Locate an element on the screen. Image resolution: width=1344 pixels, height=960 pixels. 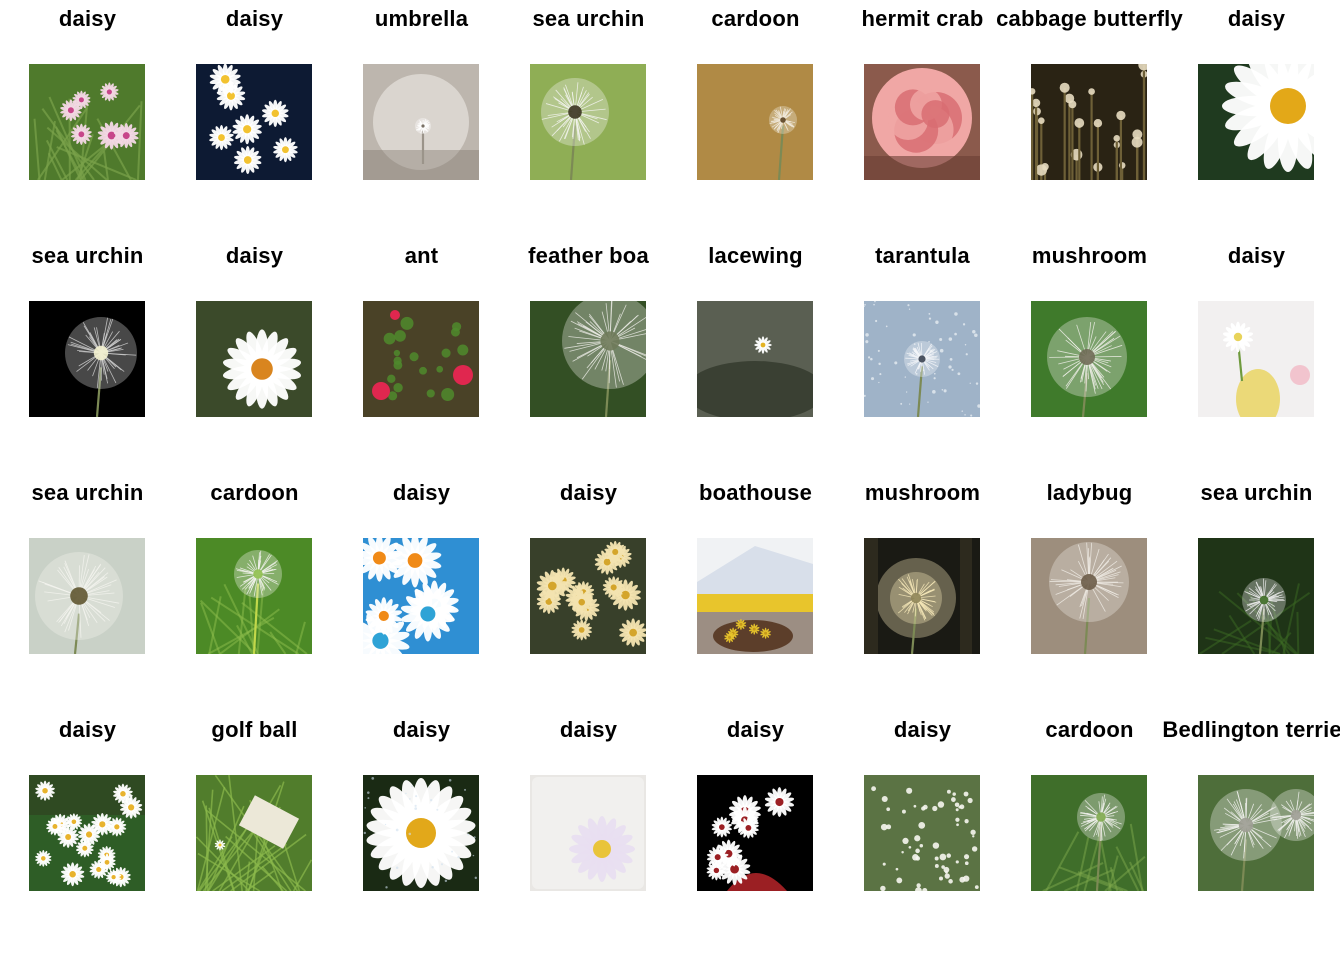
predicted-label: mushroom is located at coordinates (922, 492).